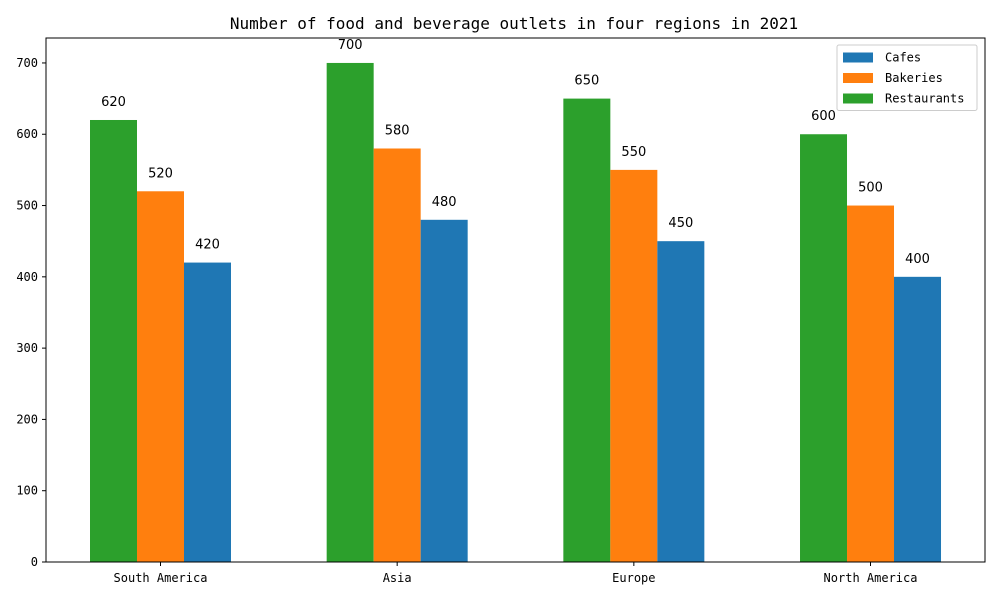 This screenshot has height=600, width=1000. I want to click on bar-restaurants-europe, so click(587, 330).